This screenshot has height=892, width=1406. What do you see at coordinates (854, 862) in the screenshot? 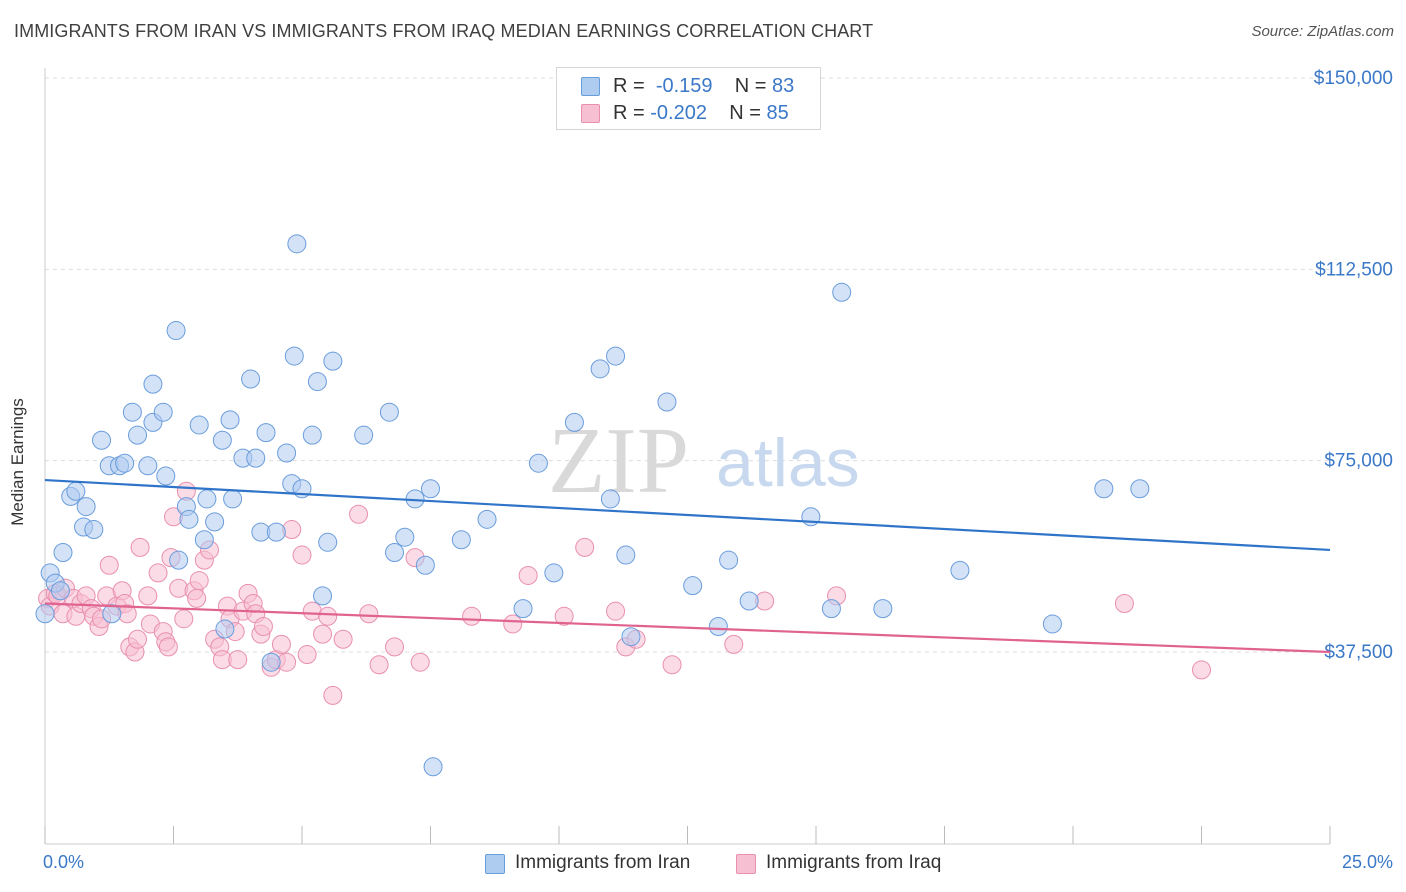
I see `bottom-iraq-label: Immigrants from Iraq` at bounding box center [854, 862].